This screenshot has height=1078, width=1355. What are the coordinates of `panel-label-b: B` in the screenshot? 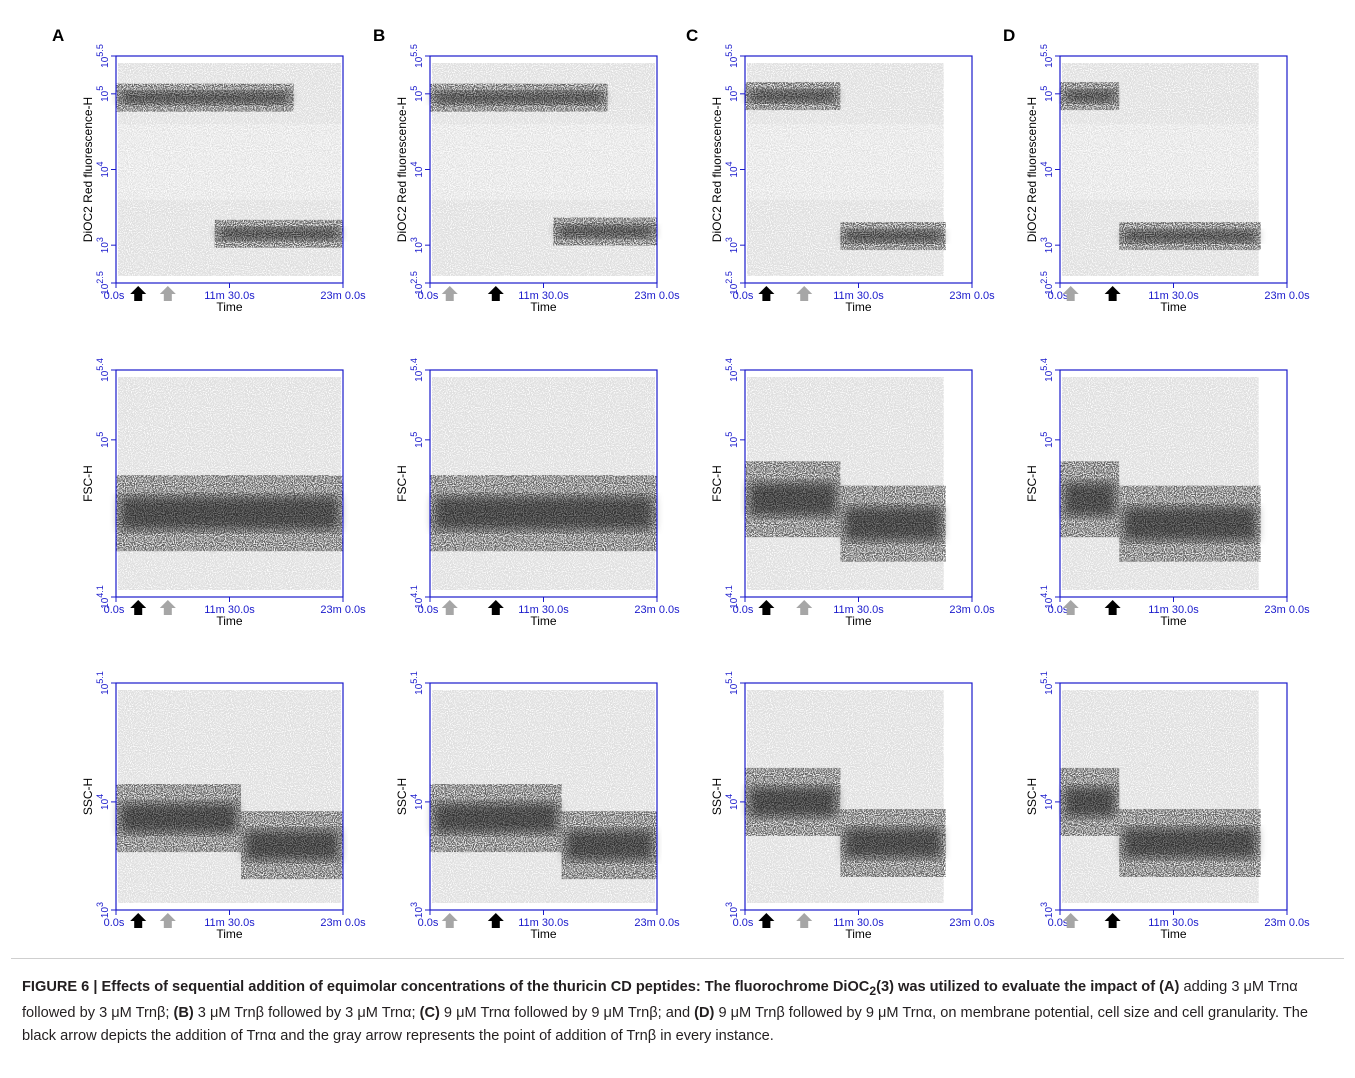 It's located at (379, 35).